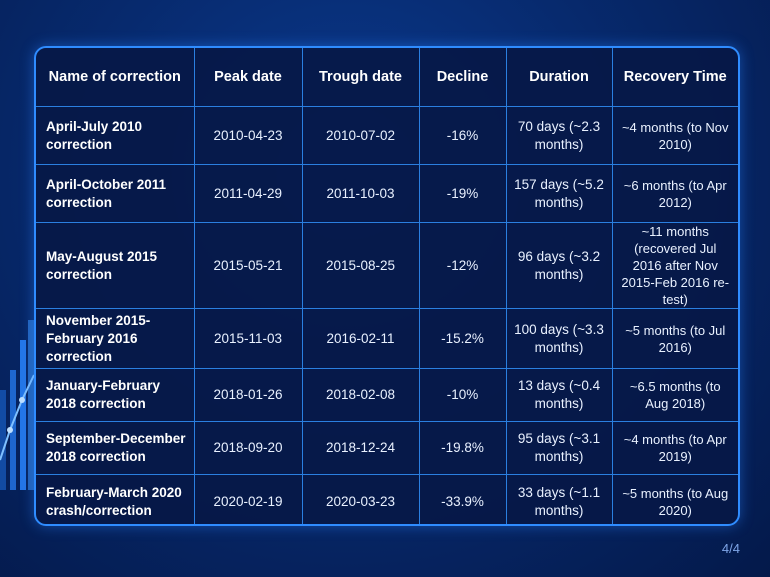 The height and width of the screenshot is (577, 770). I want to click on cell-duration: 95 days (~3.1 months), so click(559, 448).